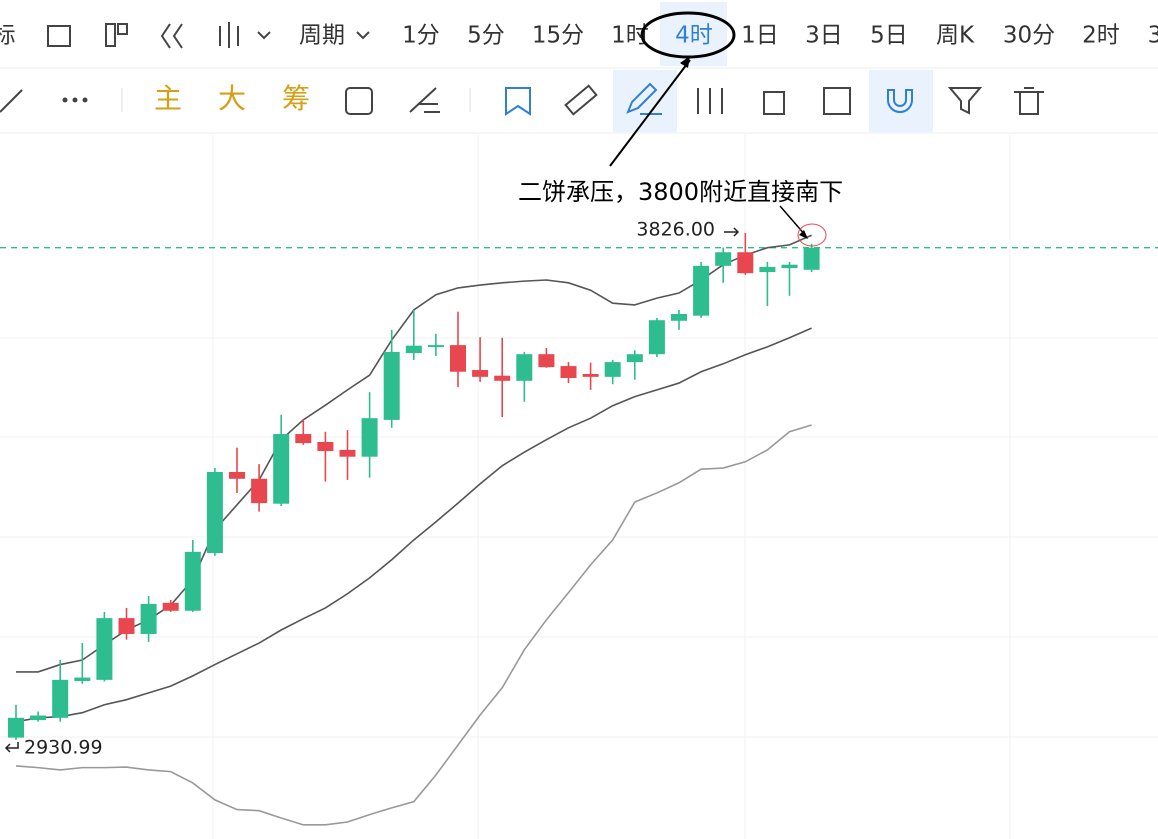 This screenshot has height=839, width=1158. I want to click on active-tool-bg, so click(901, 101).